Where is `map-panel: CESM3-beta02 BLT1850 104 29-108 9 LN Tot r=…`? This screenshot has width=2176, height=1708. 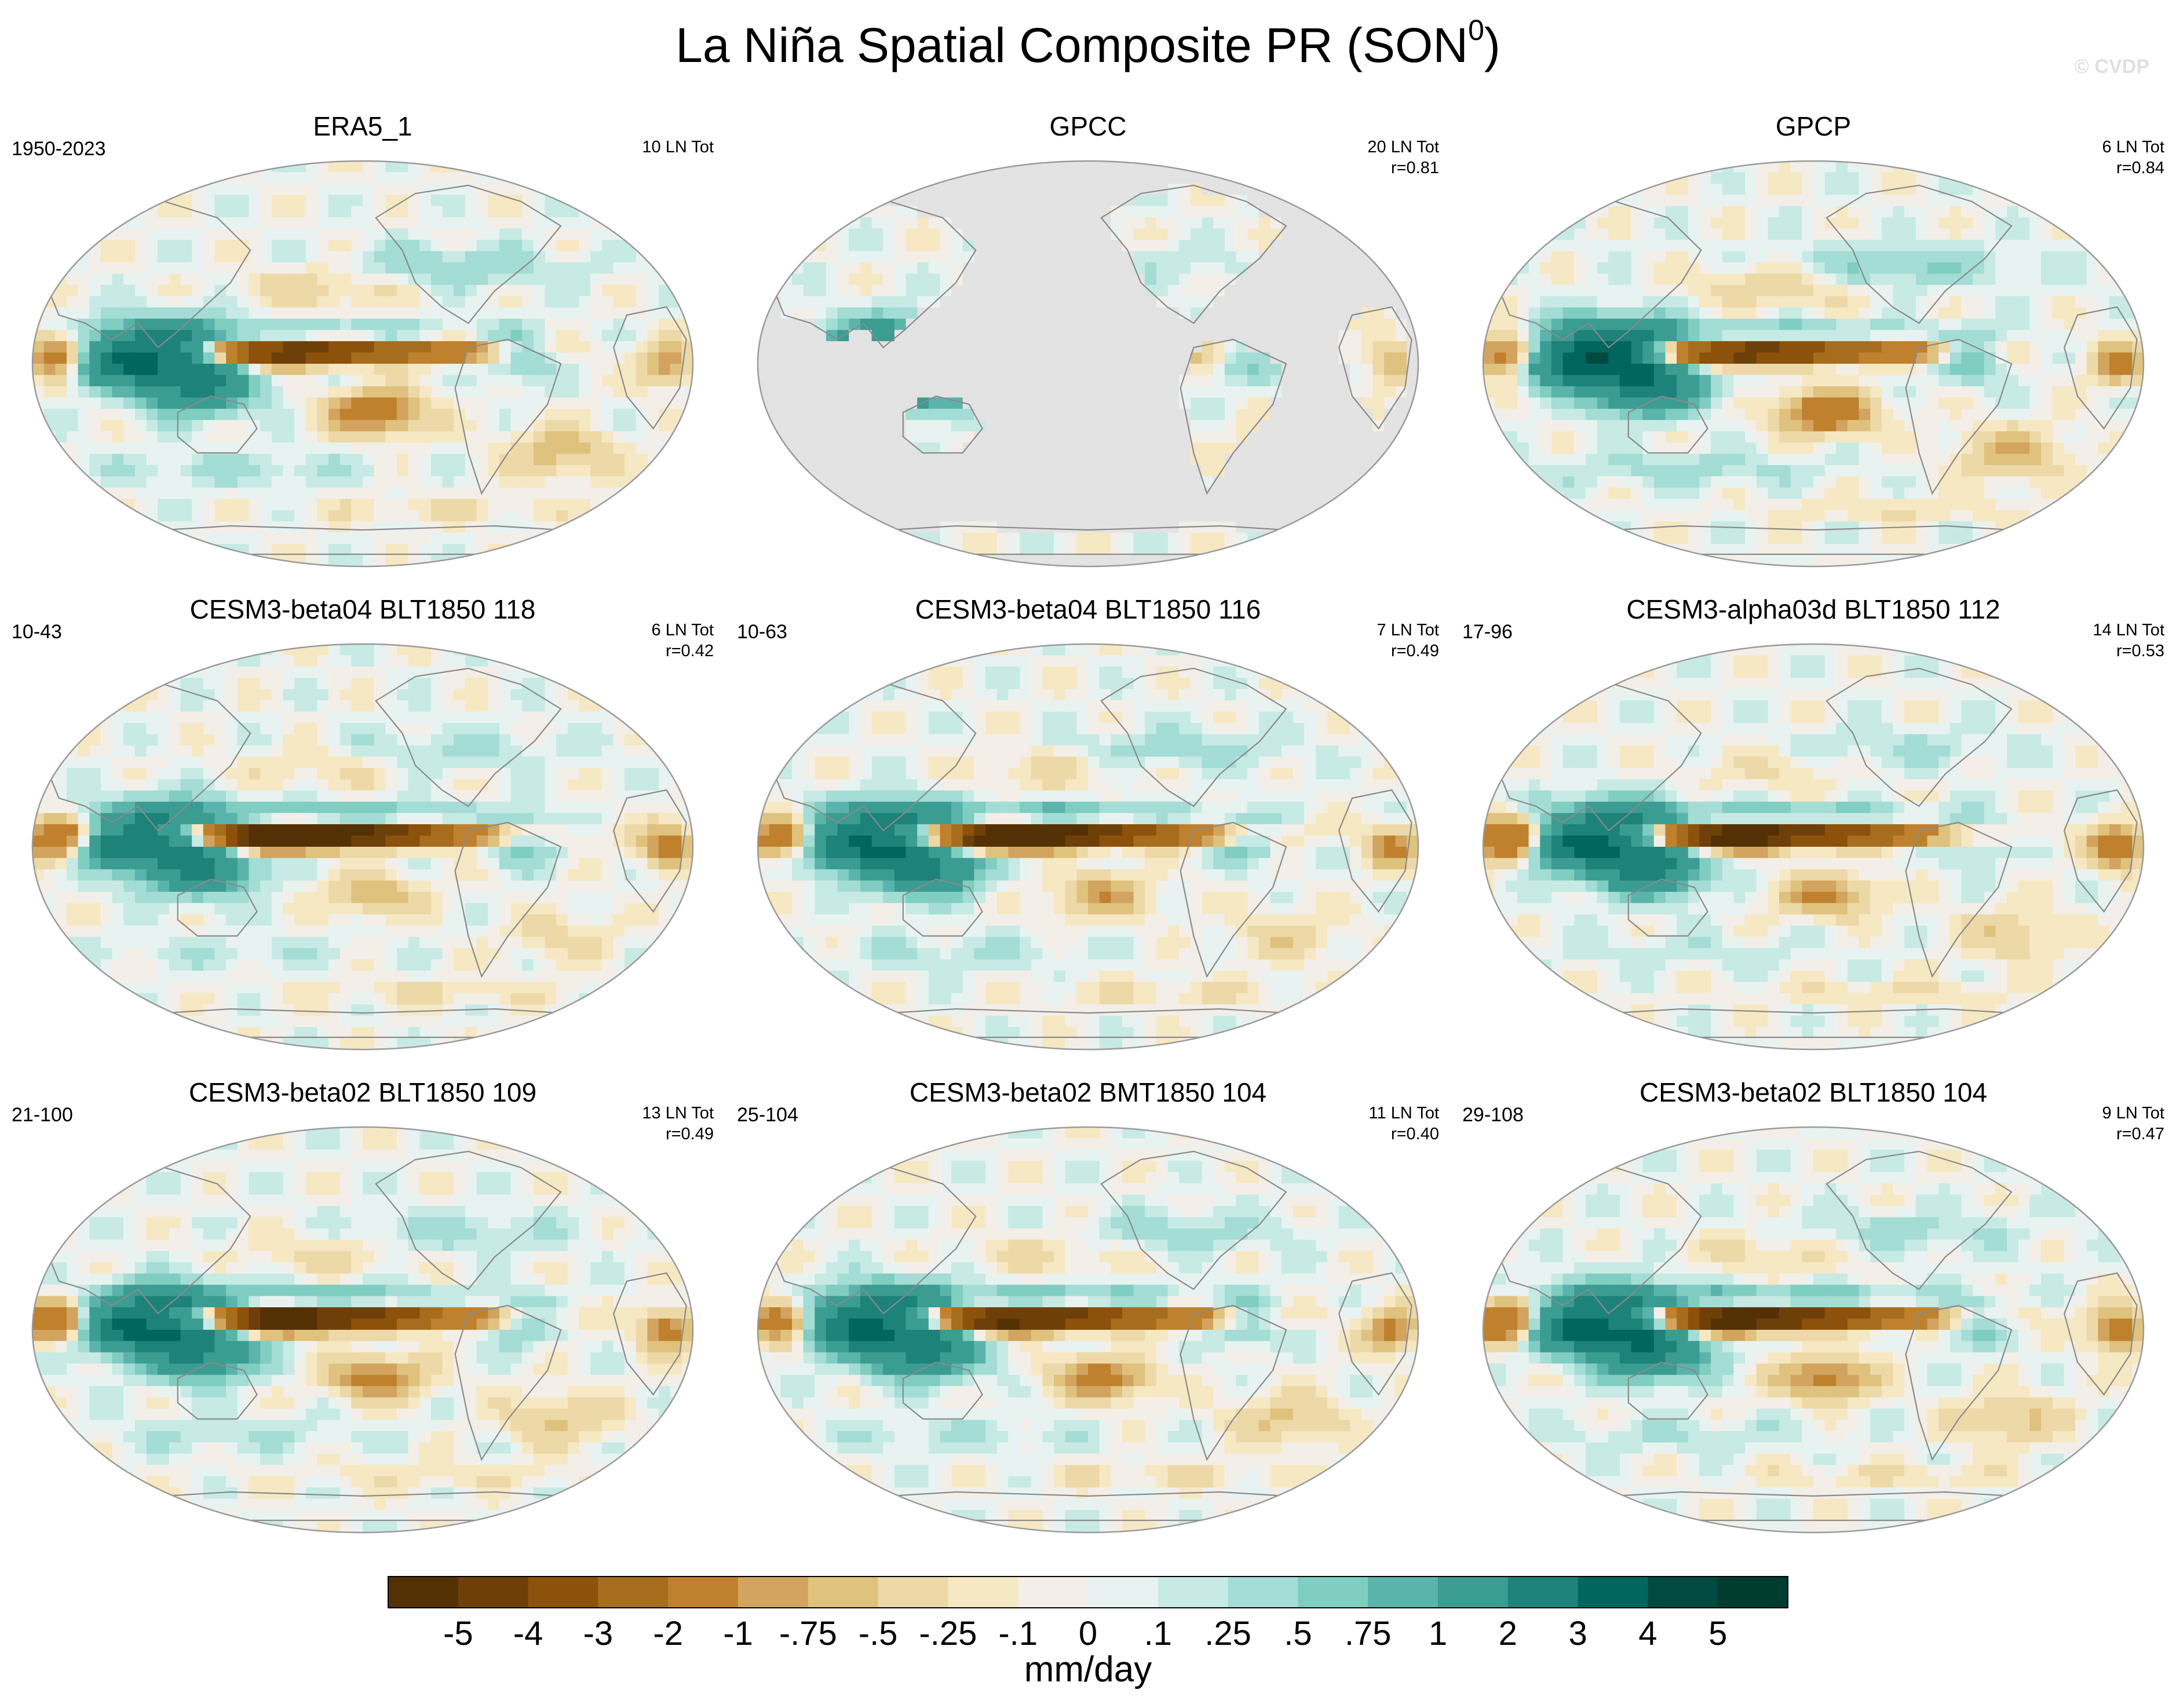 map-panel: CESM3-beta02 BLT1850 104 29-108 9 LN Tot r=… is located at coordinates (1813, 1317).